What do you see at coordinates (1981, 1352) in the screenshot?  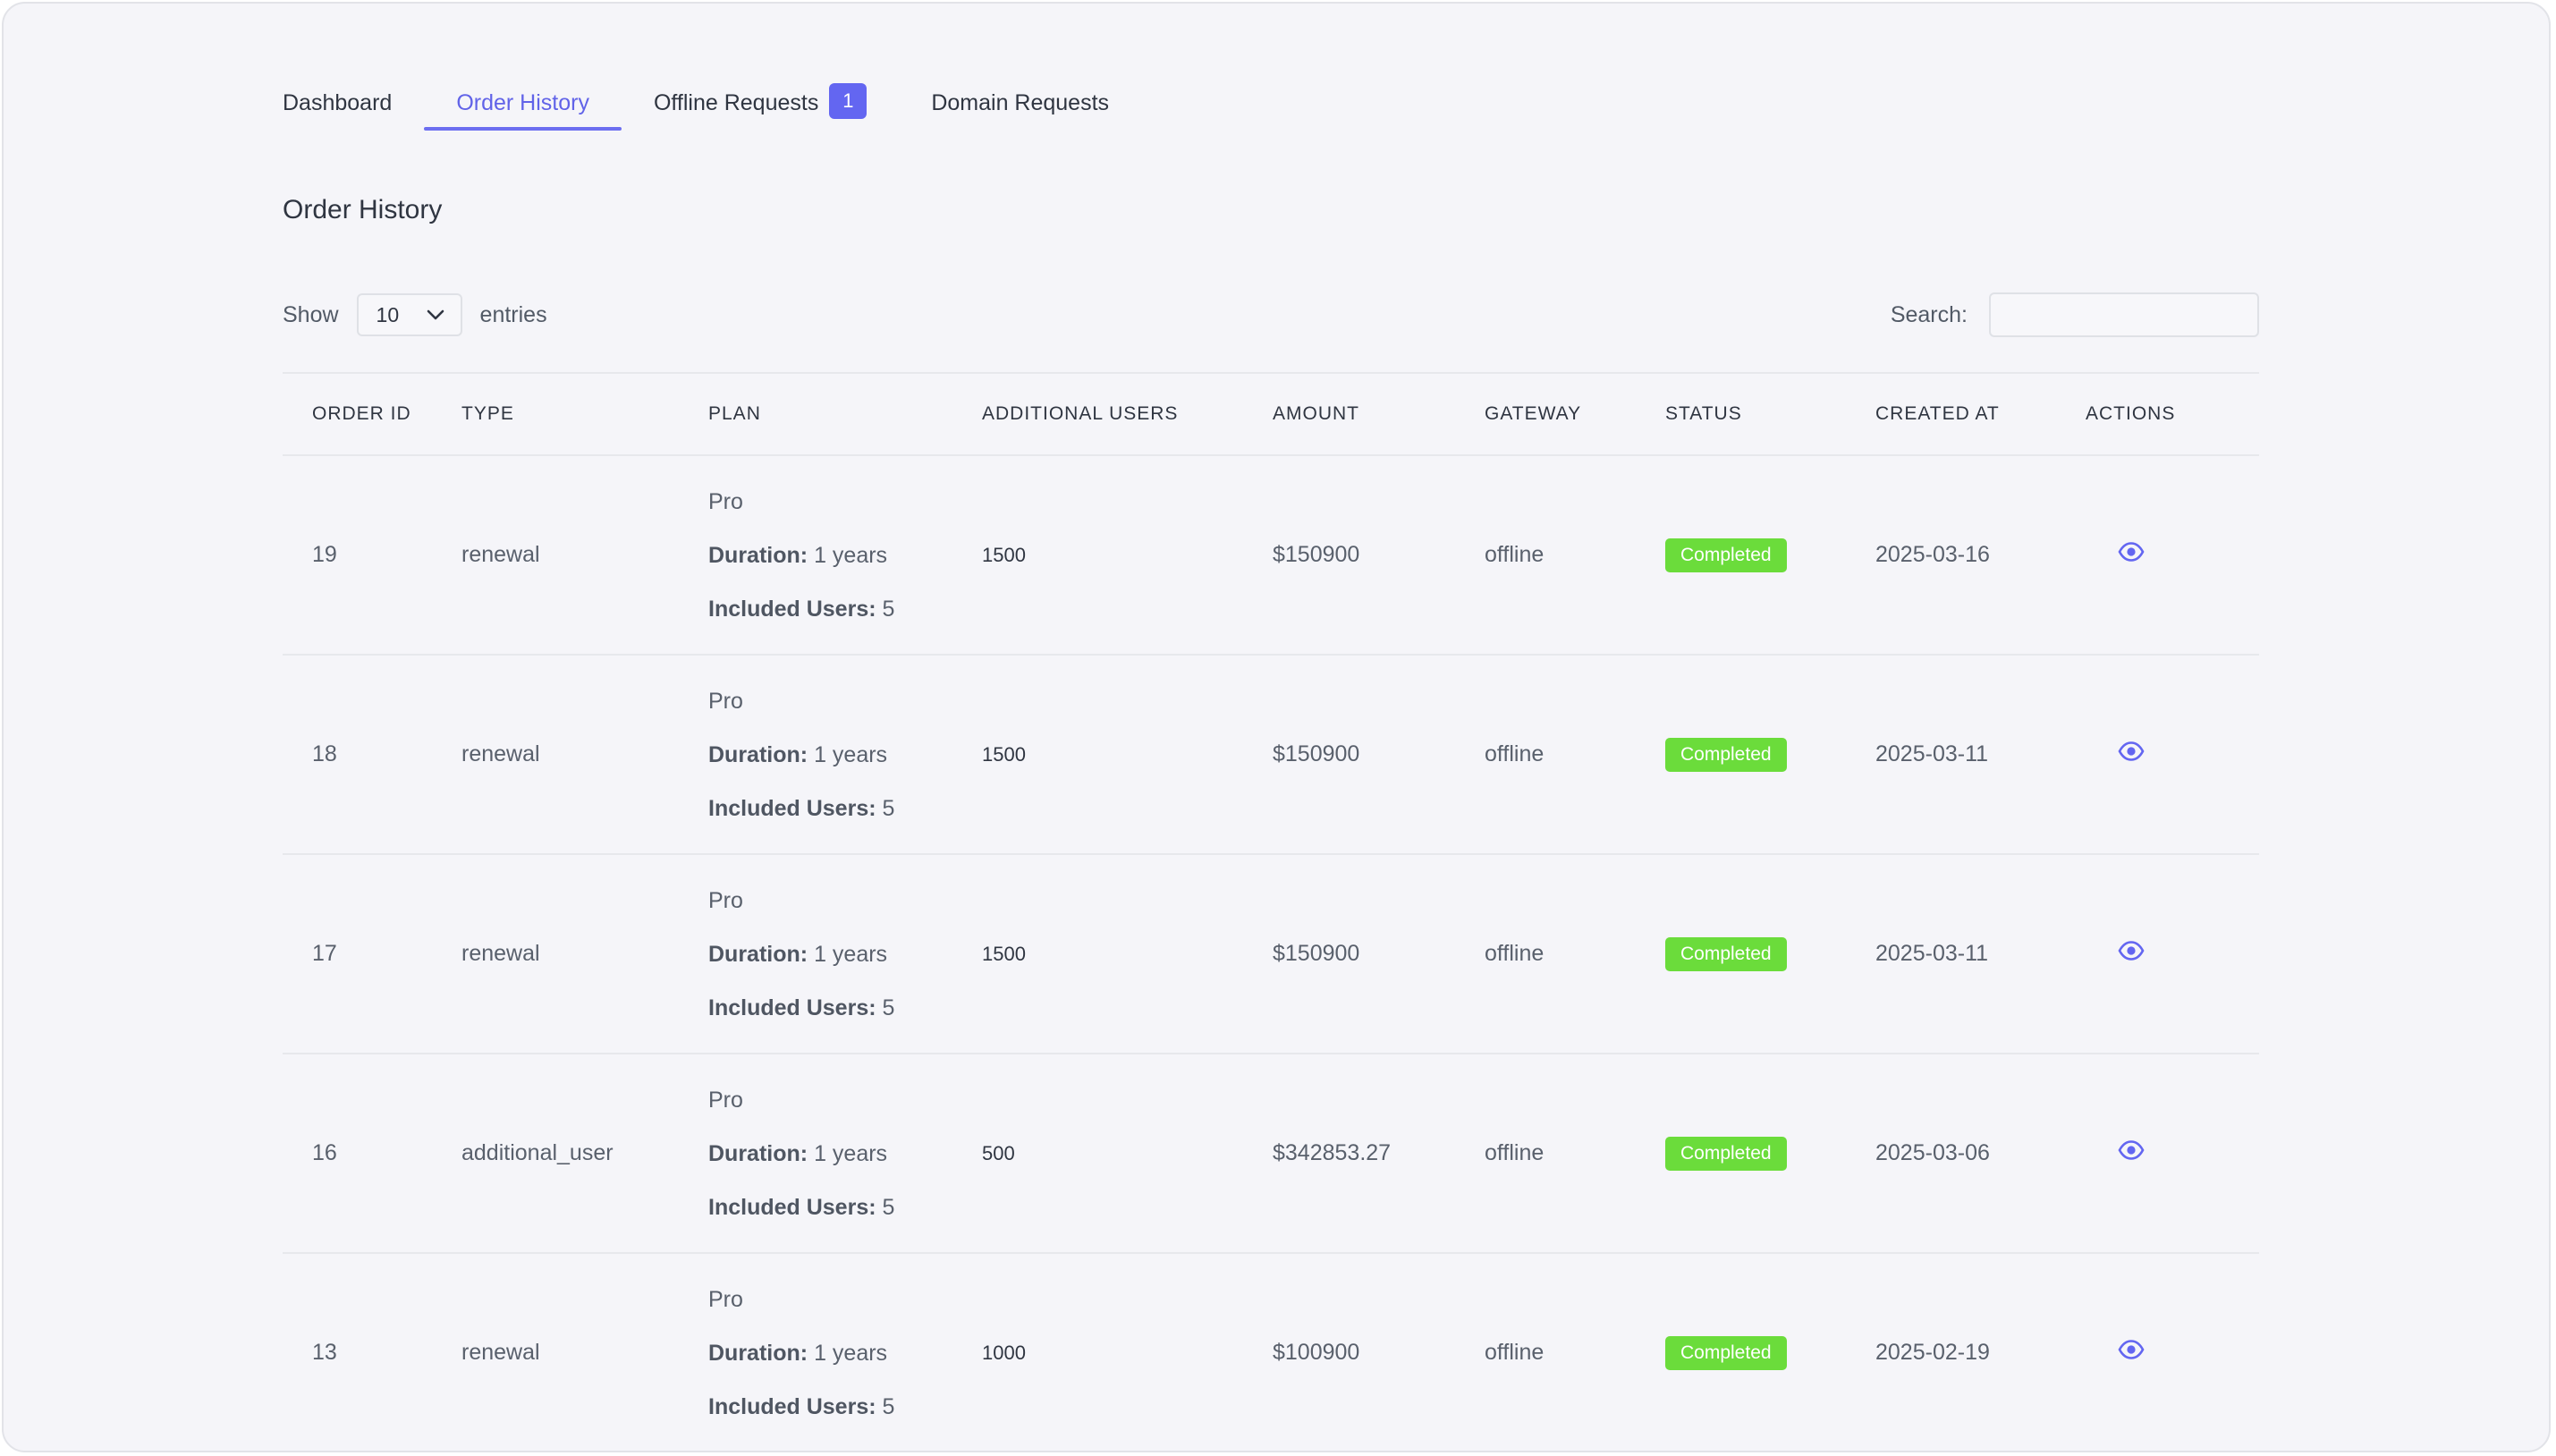 I see `order-created-at: 2025-02-19` at bounding box center [1981, 1352].